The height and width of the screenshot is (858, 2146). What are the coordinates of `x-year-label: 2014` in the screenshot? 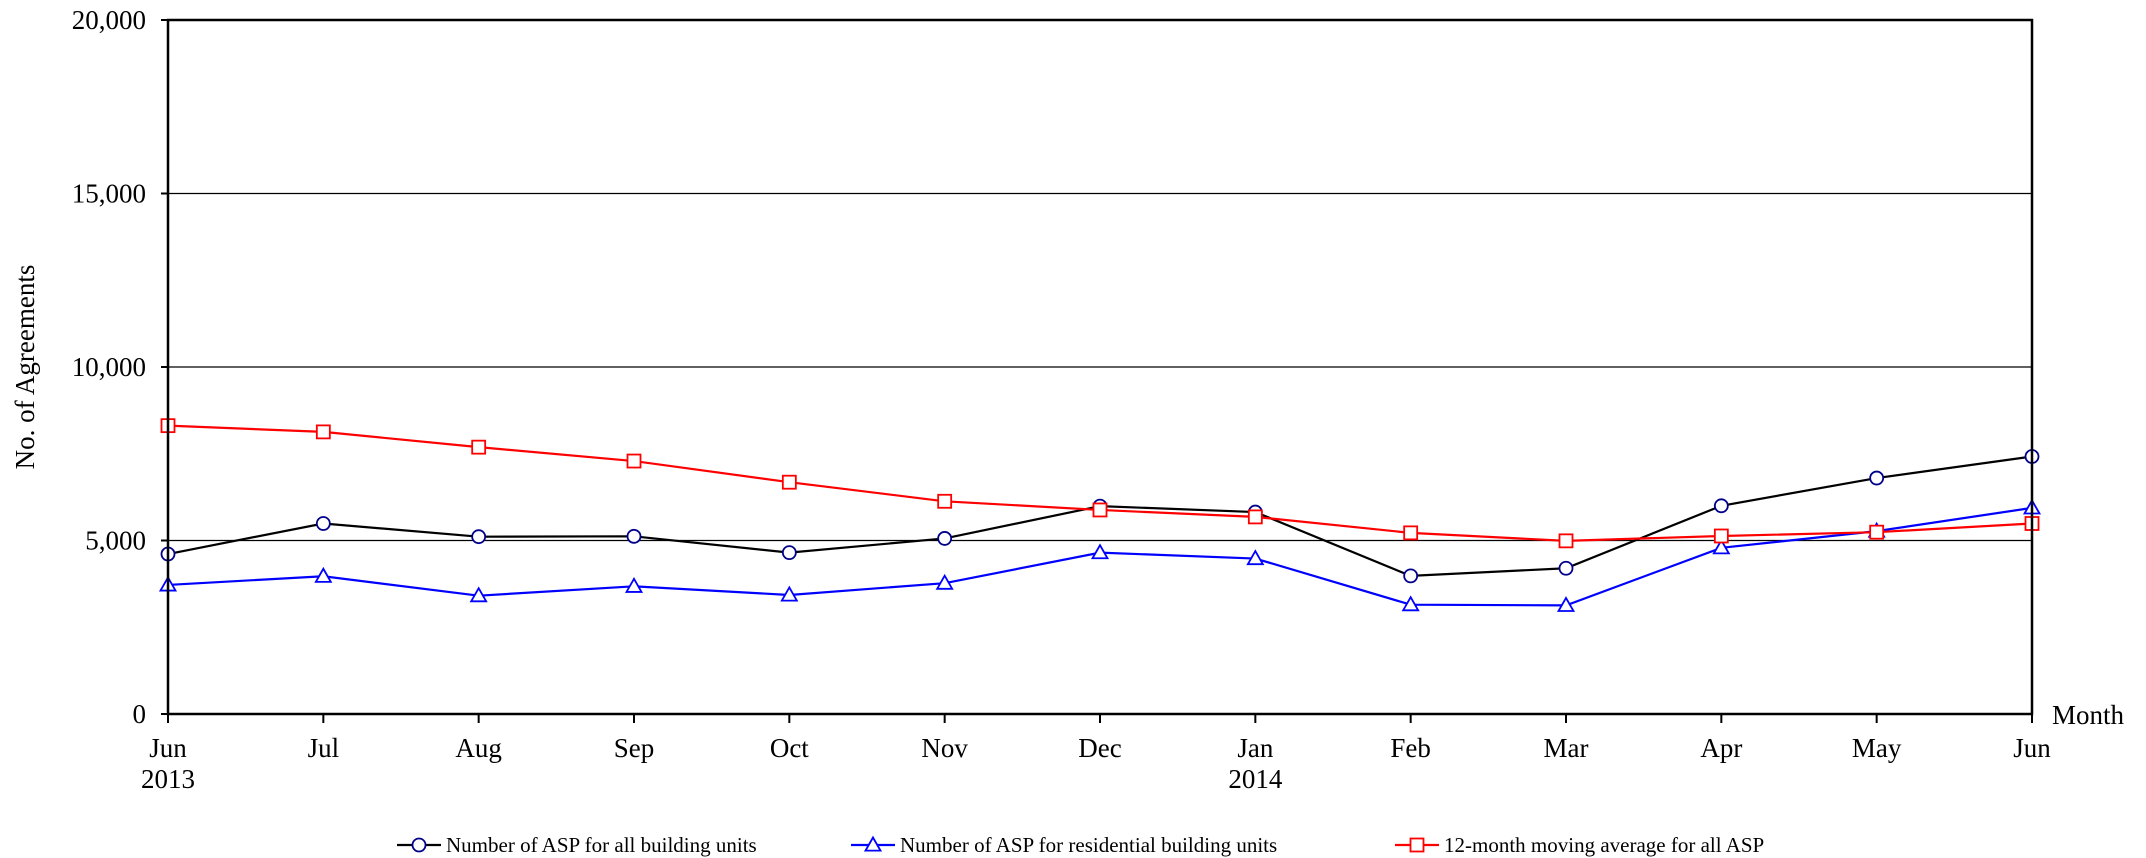 It's located at (1255, 779).